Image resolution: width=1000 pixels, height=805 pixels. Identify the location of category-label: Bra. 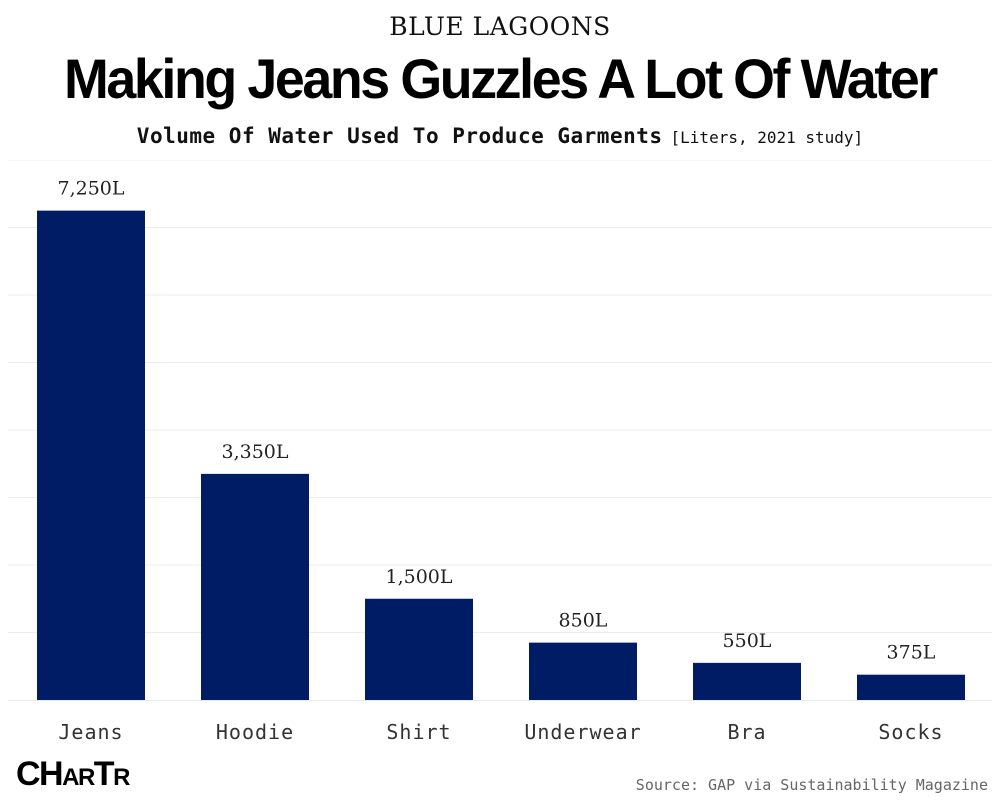
(746, 732).